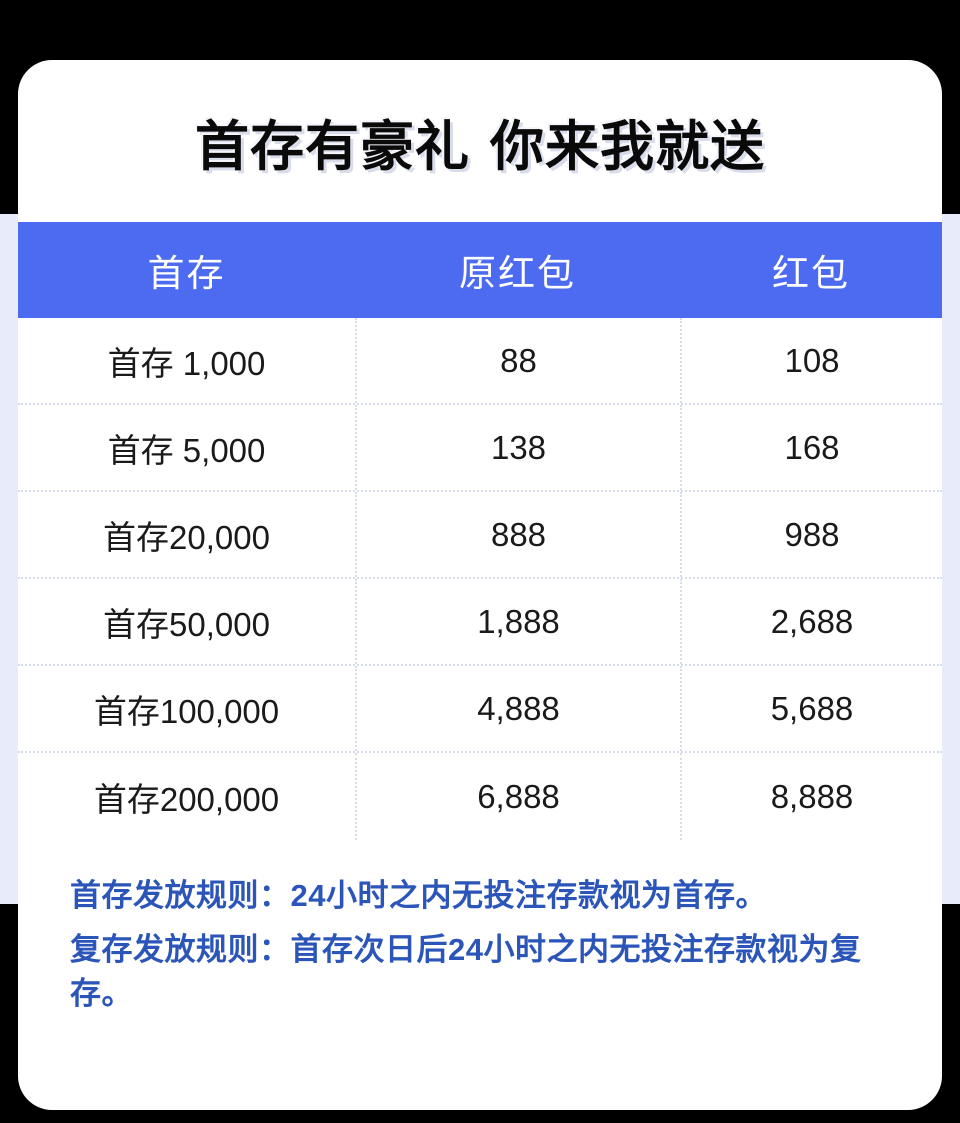  Describe the element at coordinates (466, 972) in the screenshot. I see `rule-repeat-deposit: 复存发放规则：首存次日后24小时之内无投注存款视为复存。` at that location.